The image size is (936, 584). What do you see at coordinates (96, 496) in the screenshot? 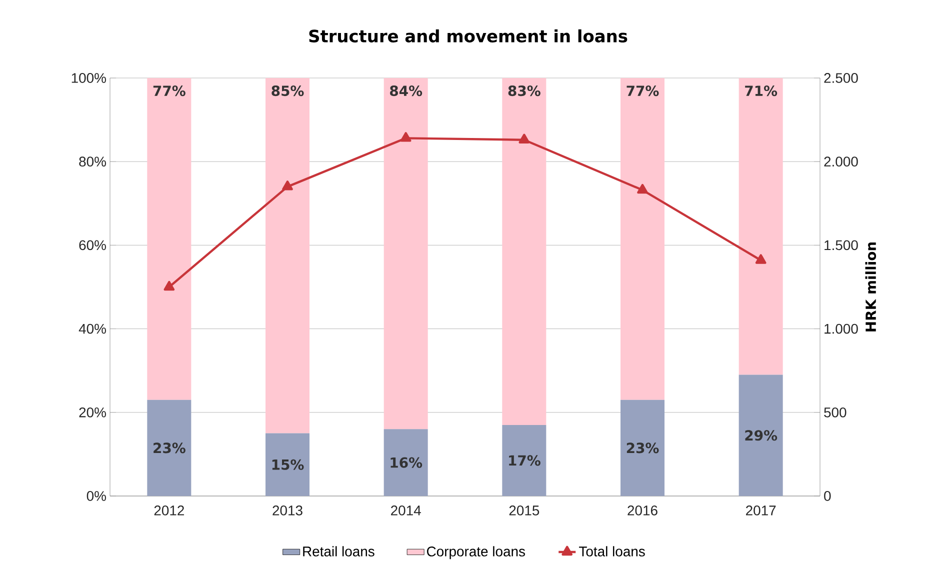
I see `y-tick-label: 0%` at bounding box center [96, 496].